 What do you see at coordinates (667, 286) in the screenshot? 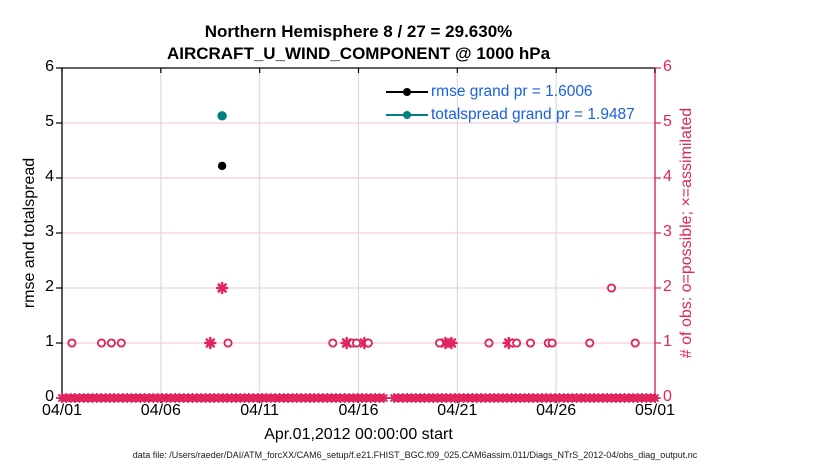
I see `right-y-tick-label: 2` at bounding box center [667, 286].